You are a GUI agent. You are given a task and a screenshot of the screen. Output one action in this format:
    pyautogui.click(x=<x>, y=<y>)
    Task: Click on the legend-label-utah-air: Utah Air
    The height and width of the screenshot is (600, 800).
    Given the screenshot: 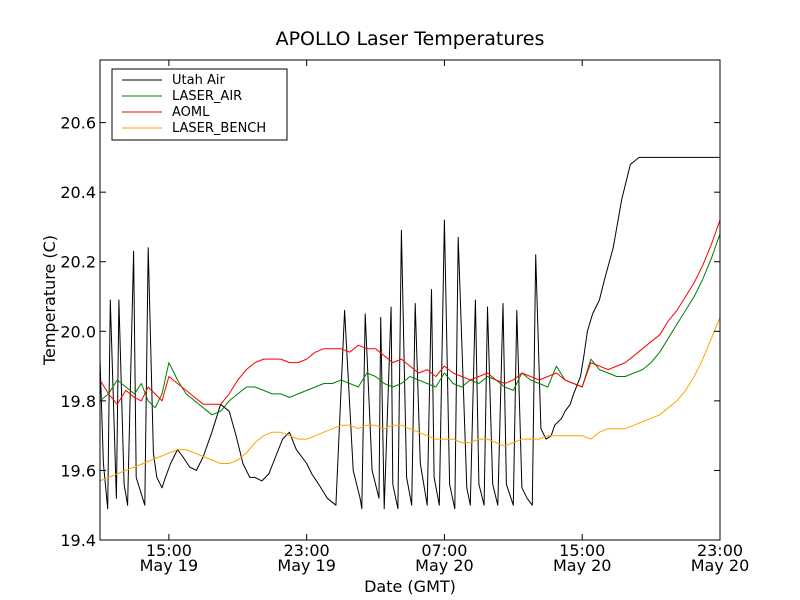 What is the action you would take?
    pyautogui.click(x=198, y=80)
    